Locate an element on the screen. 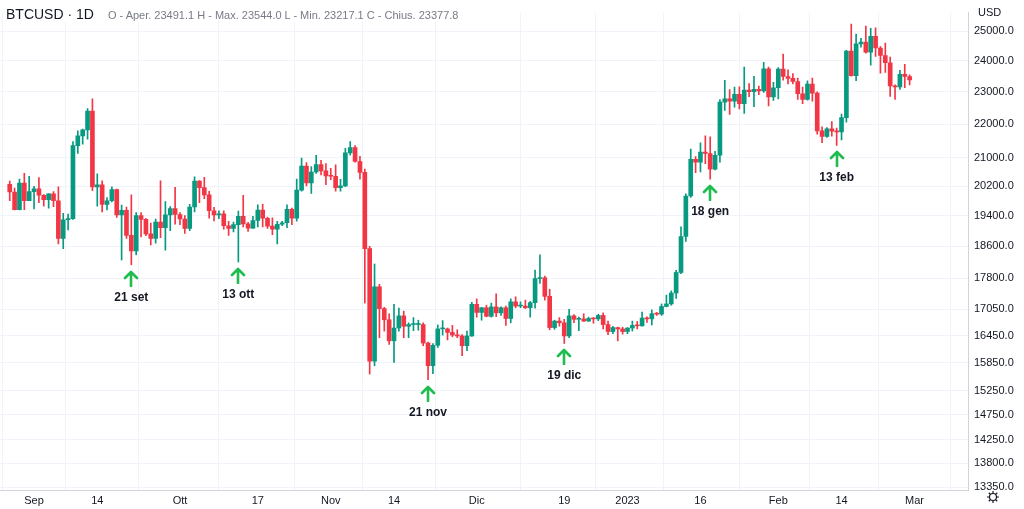 This screenshot has height=509, width=1024. y-tick-label: 14750.0 is located at coordinates (994, 413).